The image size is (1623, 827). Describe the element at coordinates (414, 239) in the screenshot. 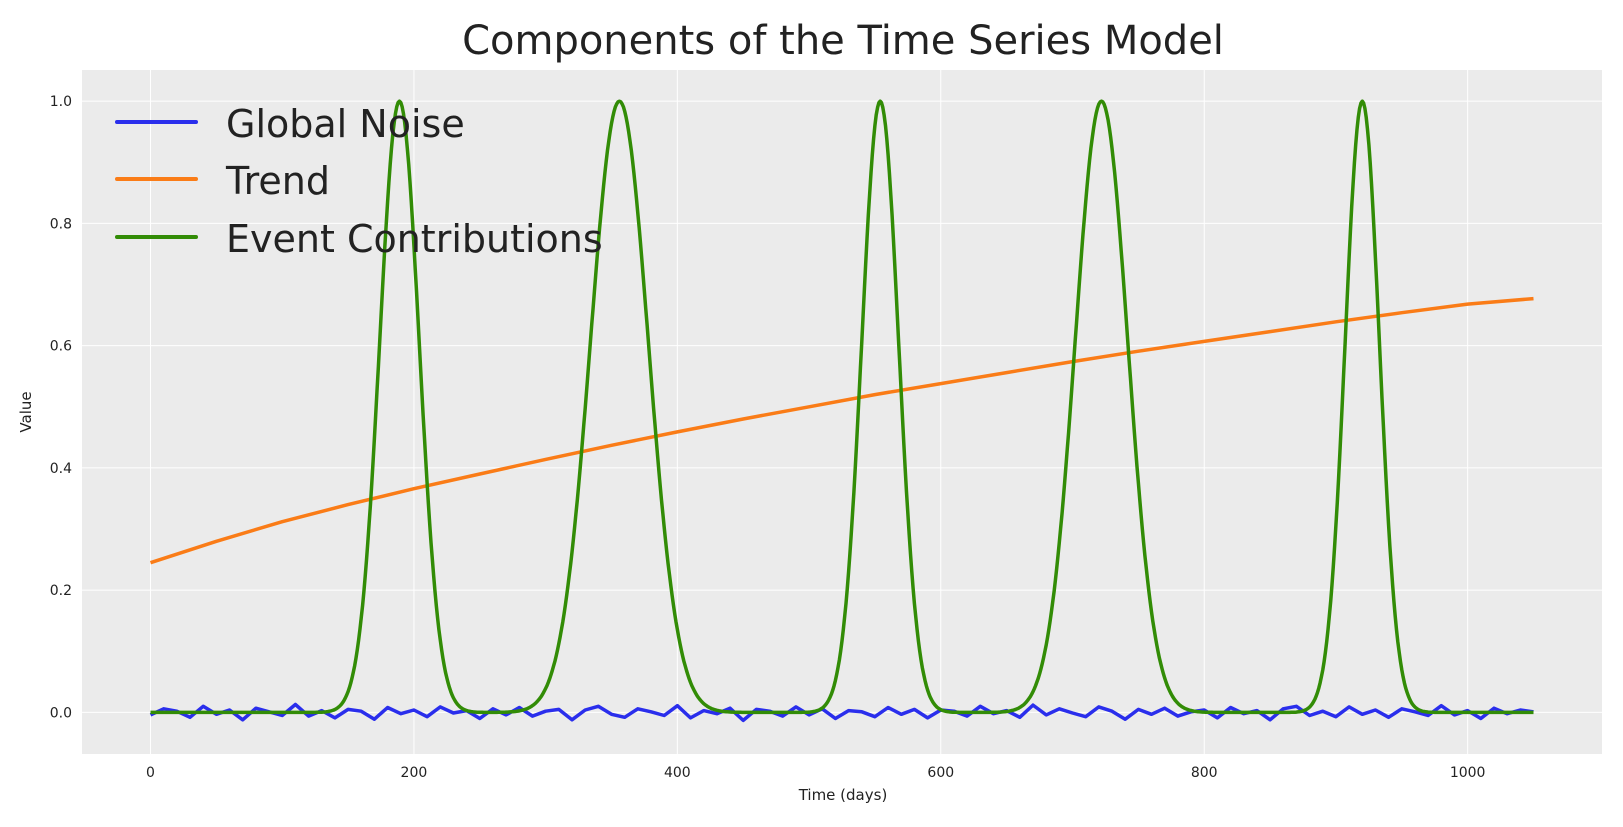

I see `legend-label-event-contributions: Event Contributions` at that location.